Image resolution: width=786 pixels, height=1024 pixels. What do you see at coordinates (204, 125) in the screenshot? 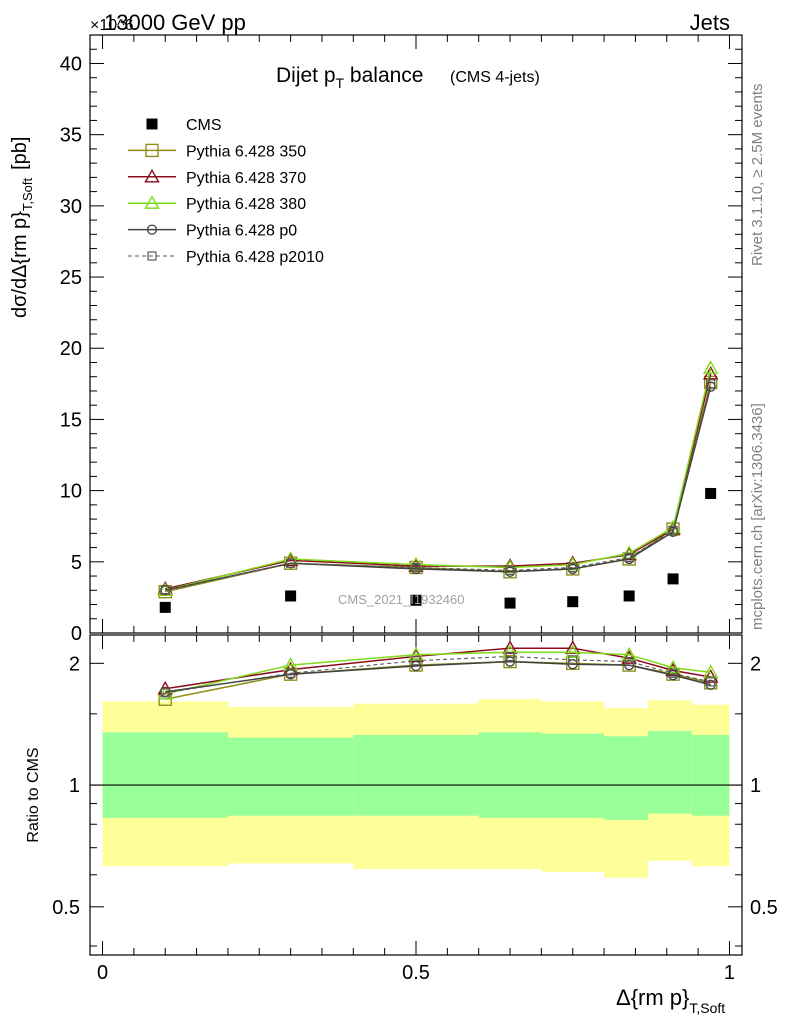
I see `legend-label: CMS` at bounding box center [204, 125].